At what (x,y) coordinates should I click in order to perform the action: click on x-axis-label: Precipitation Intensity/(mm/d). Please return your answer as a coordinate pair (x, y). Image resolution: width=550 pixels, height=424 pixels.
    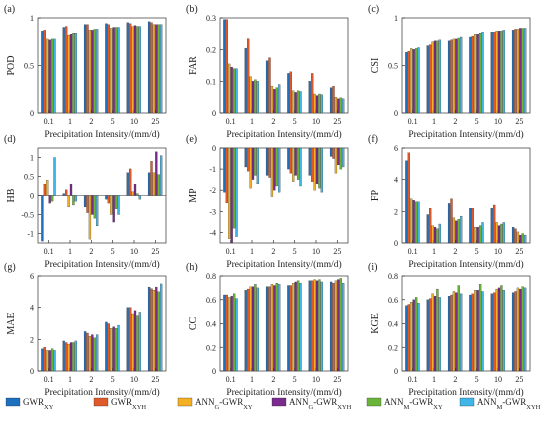
    Looking at the image, I should click on (101, 134).